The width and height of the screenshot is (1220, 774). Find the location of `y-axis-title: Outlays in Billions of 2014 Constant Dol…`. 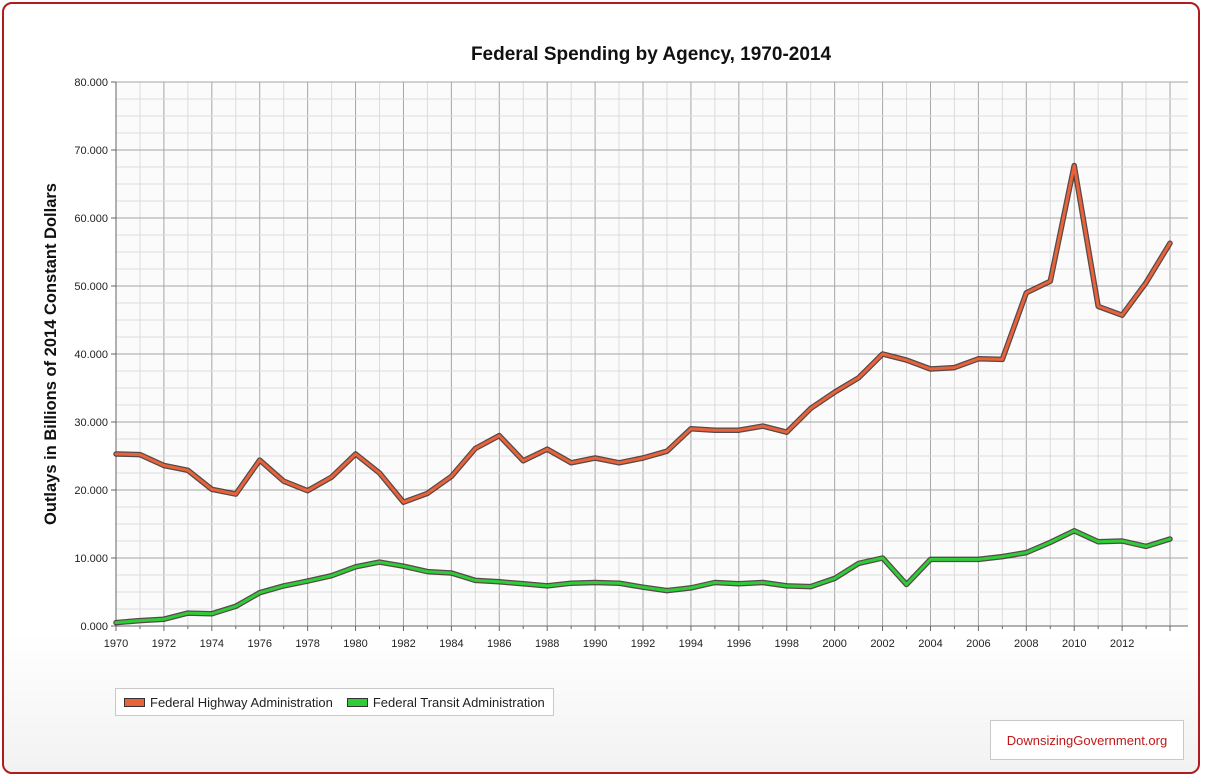

y-axis-title: Outlays in Billions of 2014 Constant Dol… is located at coordinates (51, 354).